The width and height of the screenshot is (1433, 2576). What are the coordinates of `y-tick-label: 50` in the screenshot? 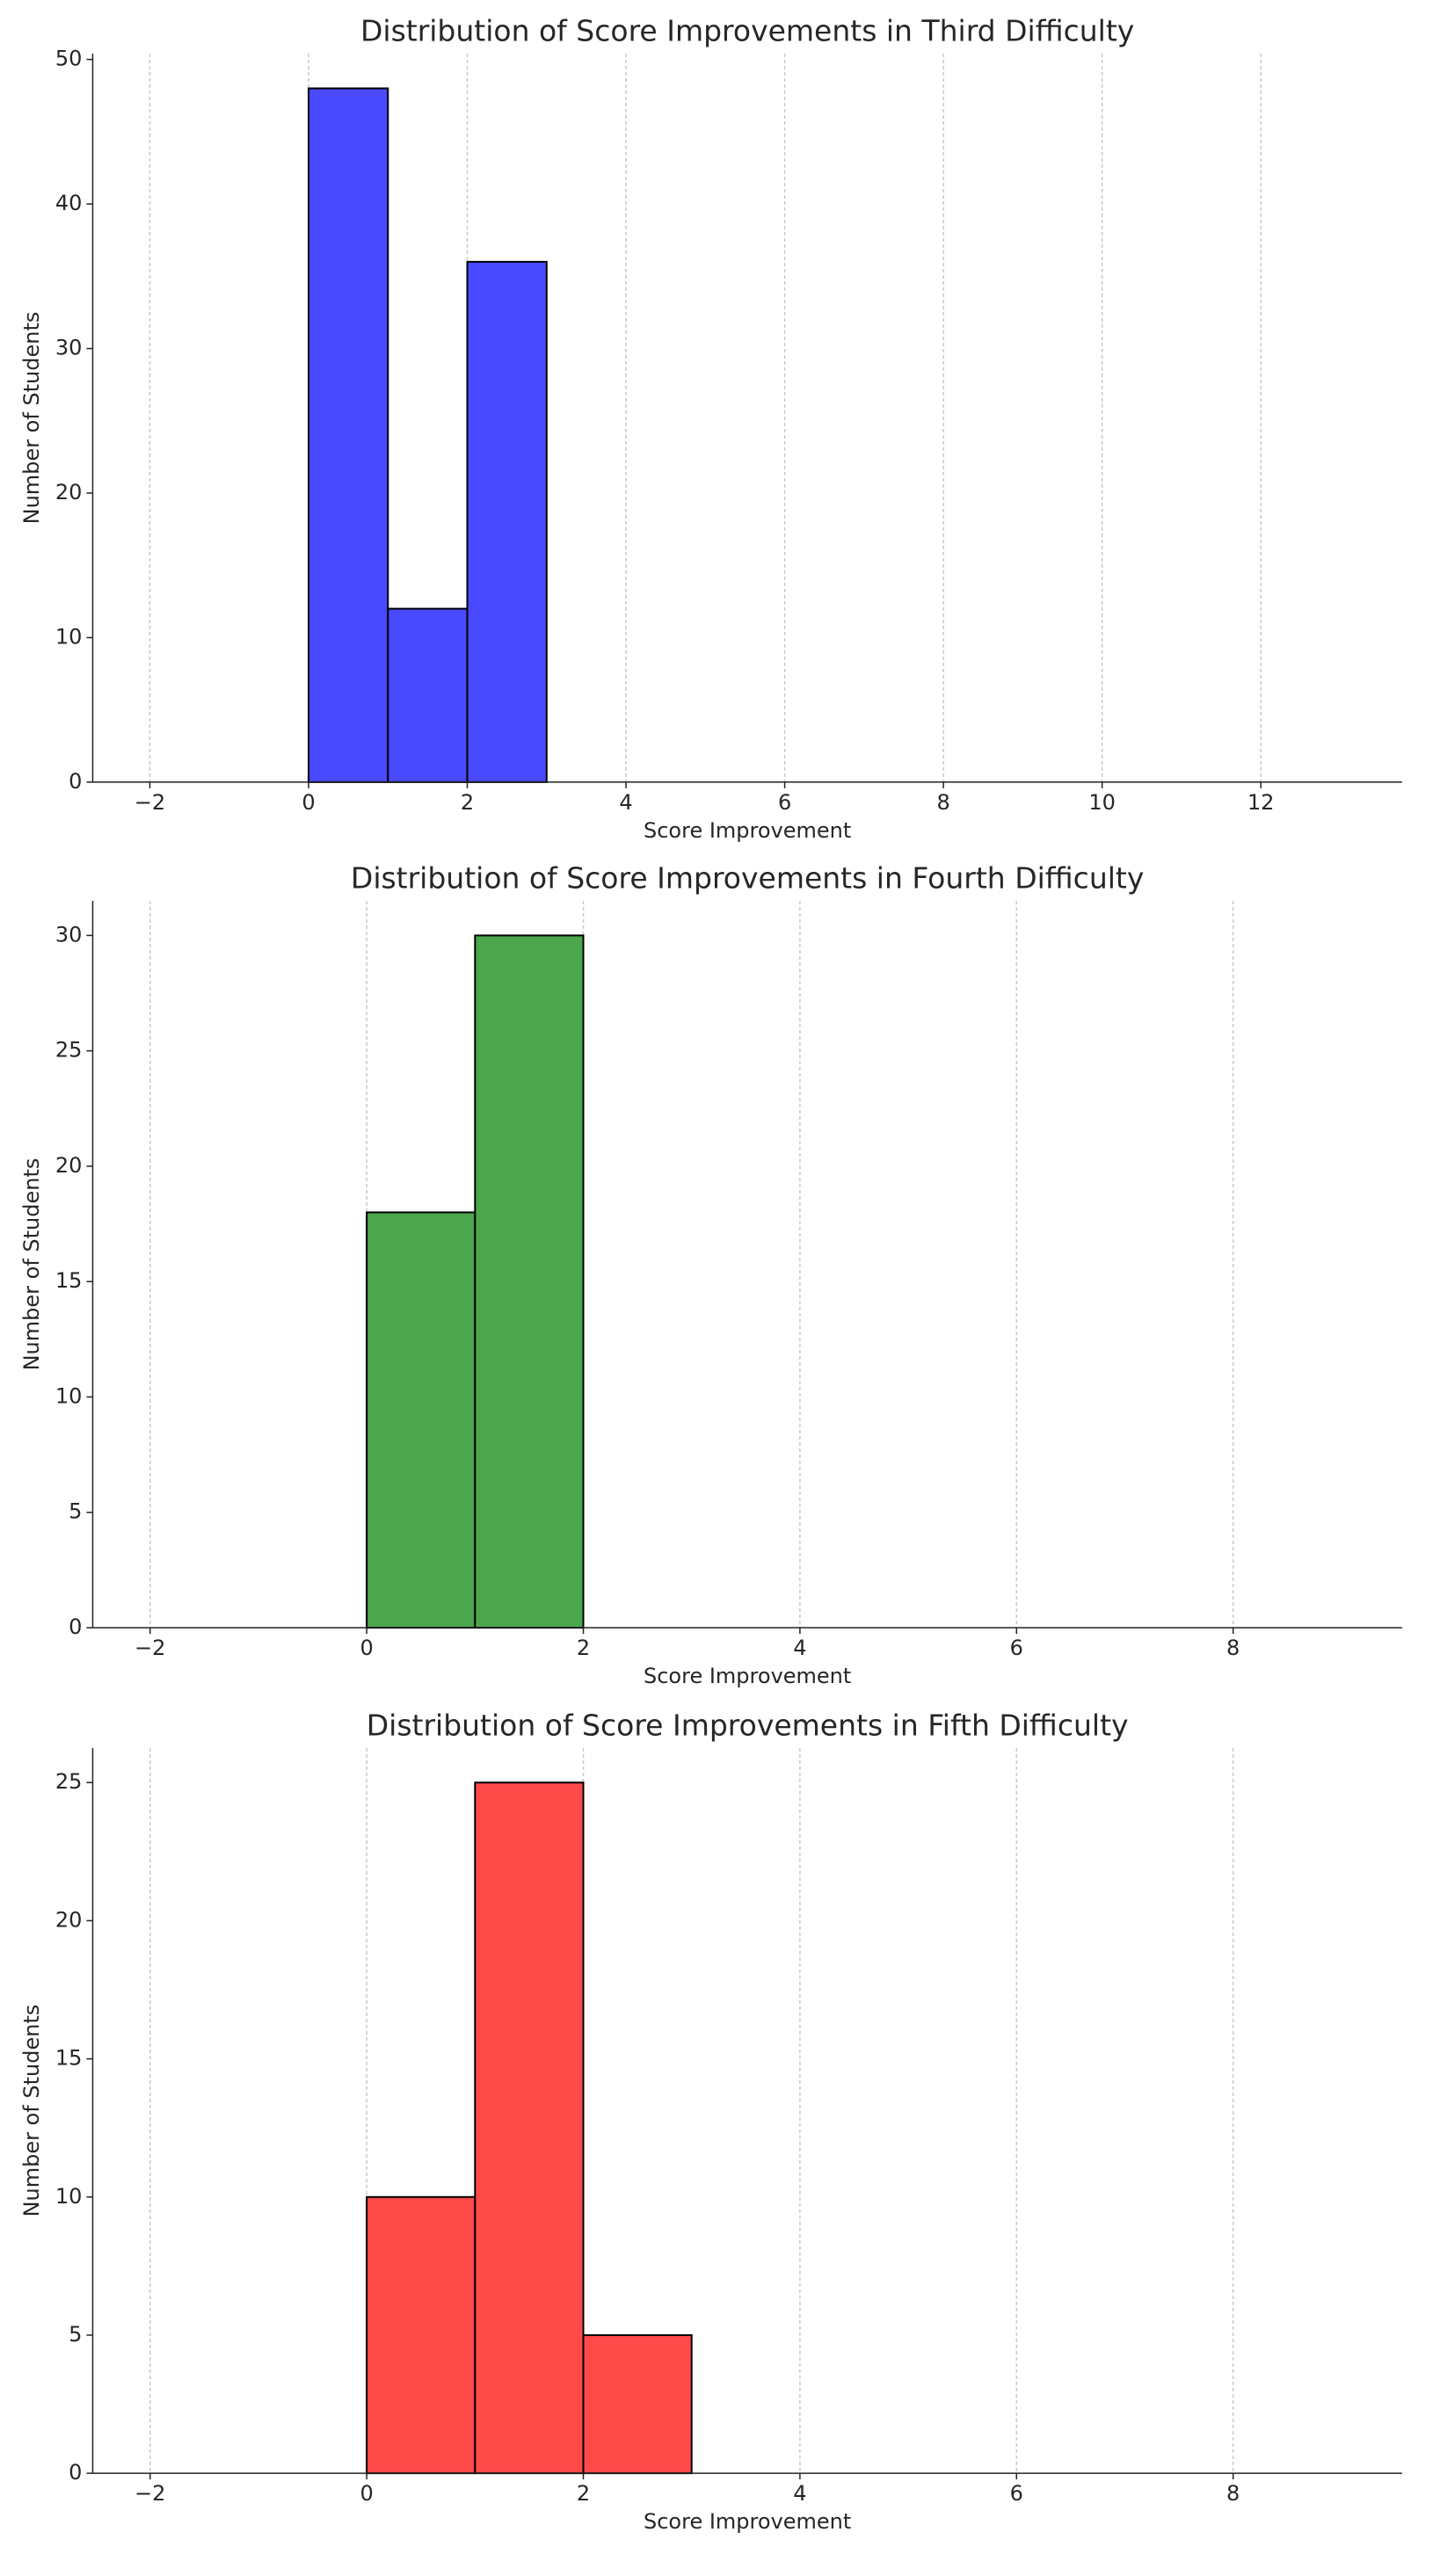 It's located at (69, 59).